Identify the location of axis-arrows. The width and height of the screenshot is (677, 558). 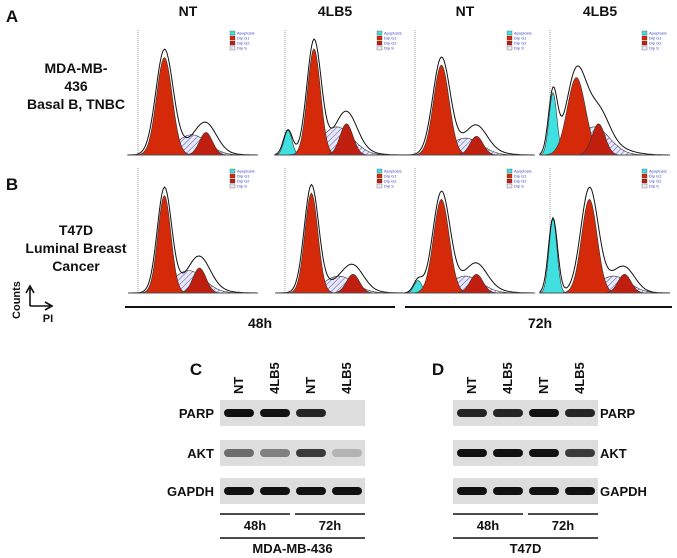
(39, 297).